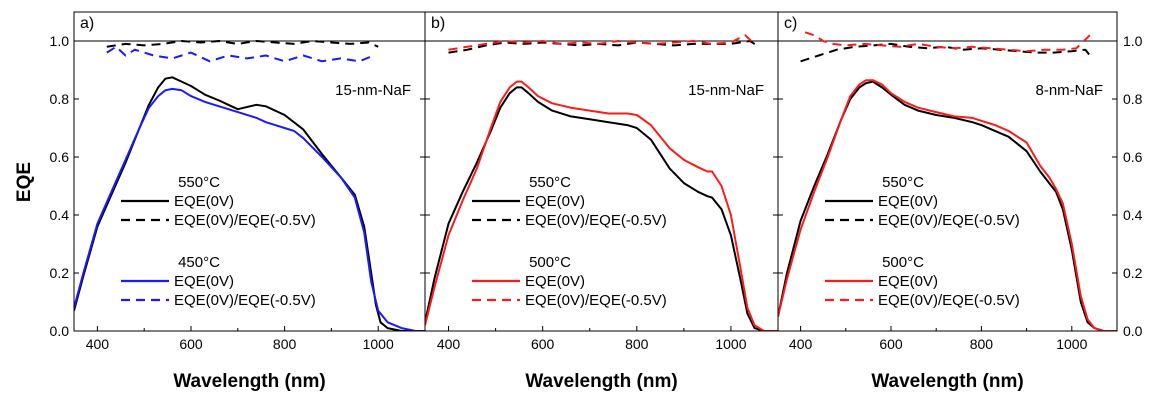 The width and height of the screenshot is (1168, 396). Describe the element at coordinates (60, 157) in the screenshot. I see `y-tick-label: 0.6` at that location.